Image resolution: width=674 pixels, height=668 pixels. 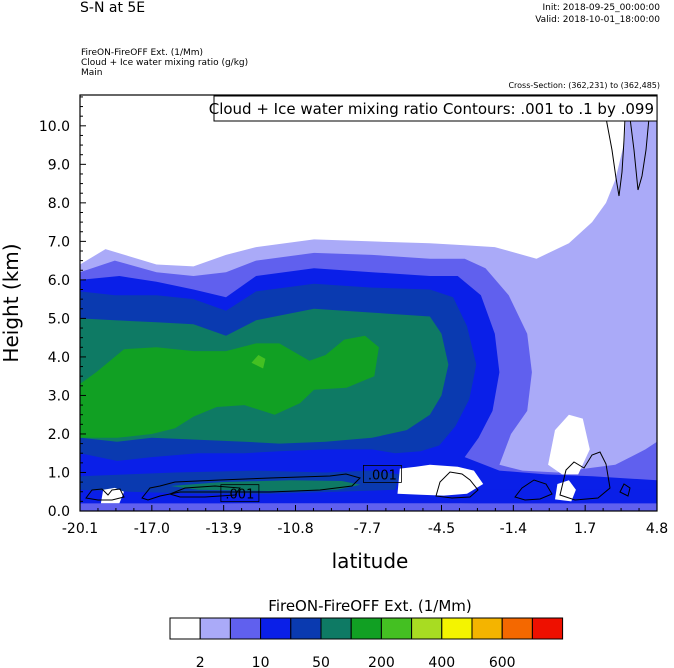 I want to click on y-tick-label-1: 1.0, so click(x=59, y=473).